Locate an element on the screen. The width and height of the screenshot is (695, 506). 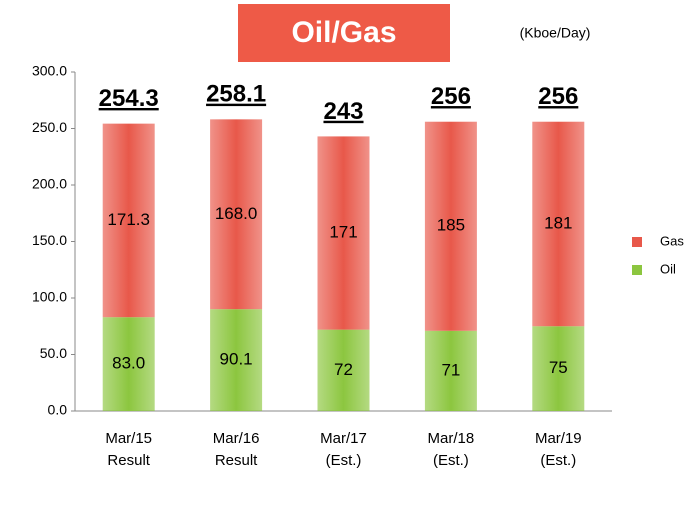
segment-label: 75 is located at coordinates (558, 367).